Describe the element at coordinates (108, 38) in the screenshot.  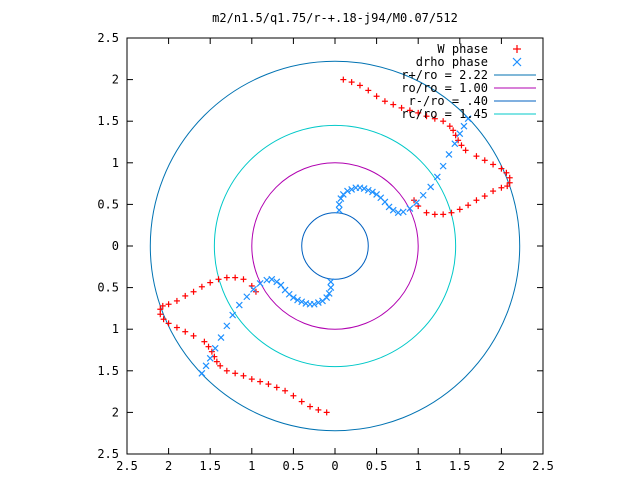
I see `y-tick-label: 2.5` at that location.